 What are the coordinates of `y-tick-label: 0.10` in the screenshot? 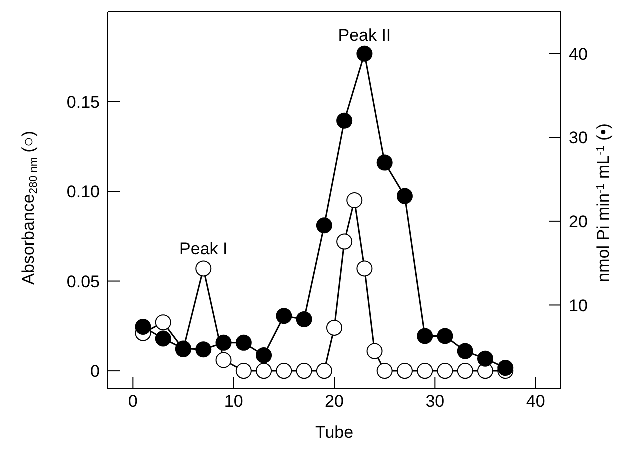 It's located at (83, 192).